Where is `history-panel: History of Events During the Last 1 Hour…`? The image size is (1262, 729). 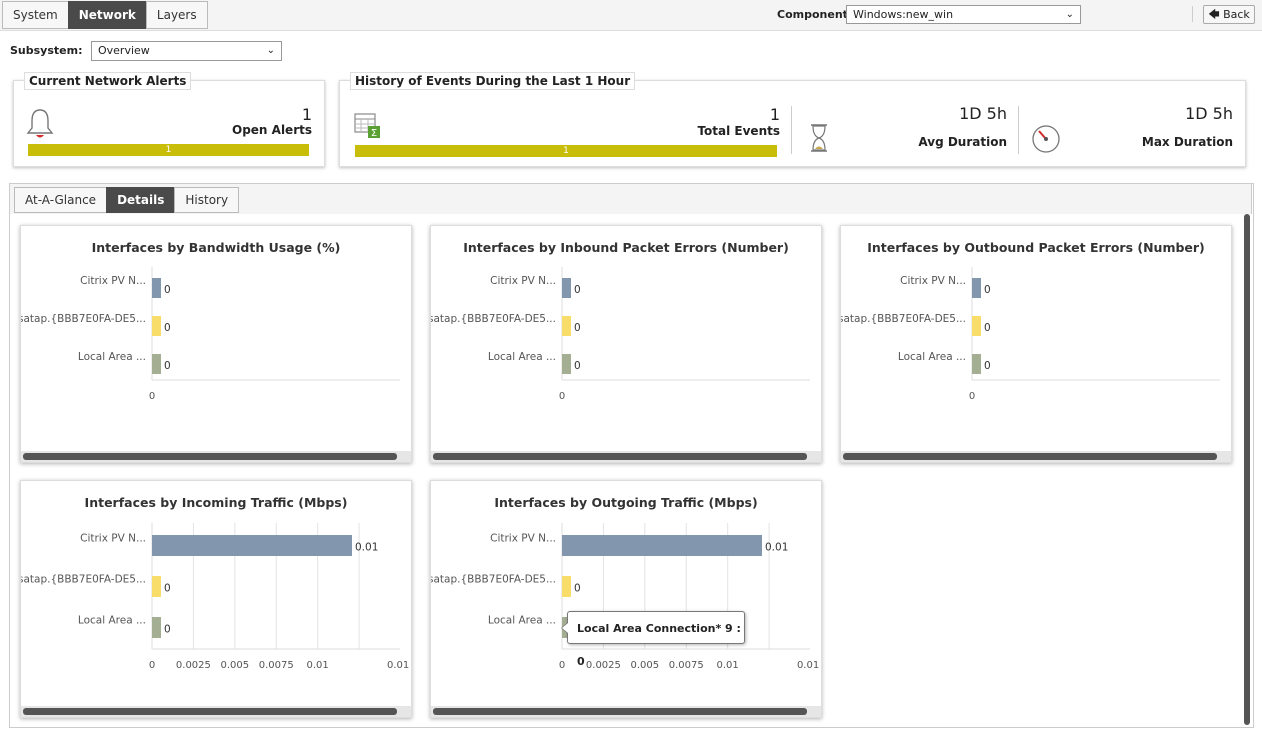
history-panel: History of Events During the Last 1 Hour… is located at coordinates (792, 119).